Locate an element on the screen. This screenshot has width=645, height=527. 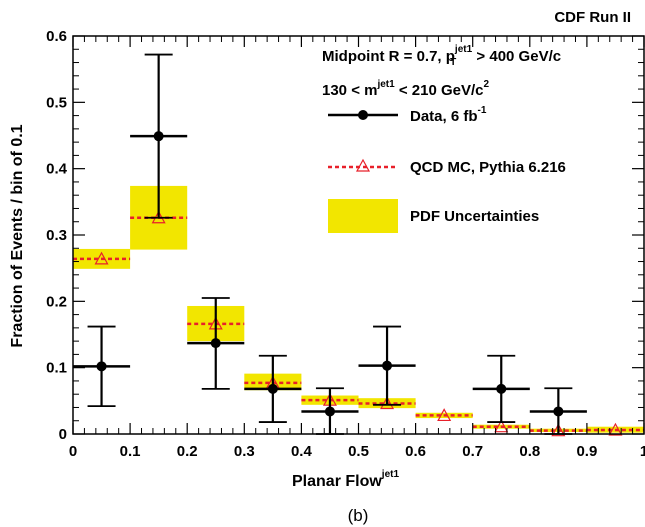
x-axis-title: Planar Flowjet1 is located at coordinates (345, 479).